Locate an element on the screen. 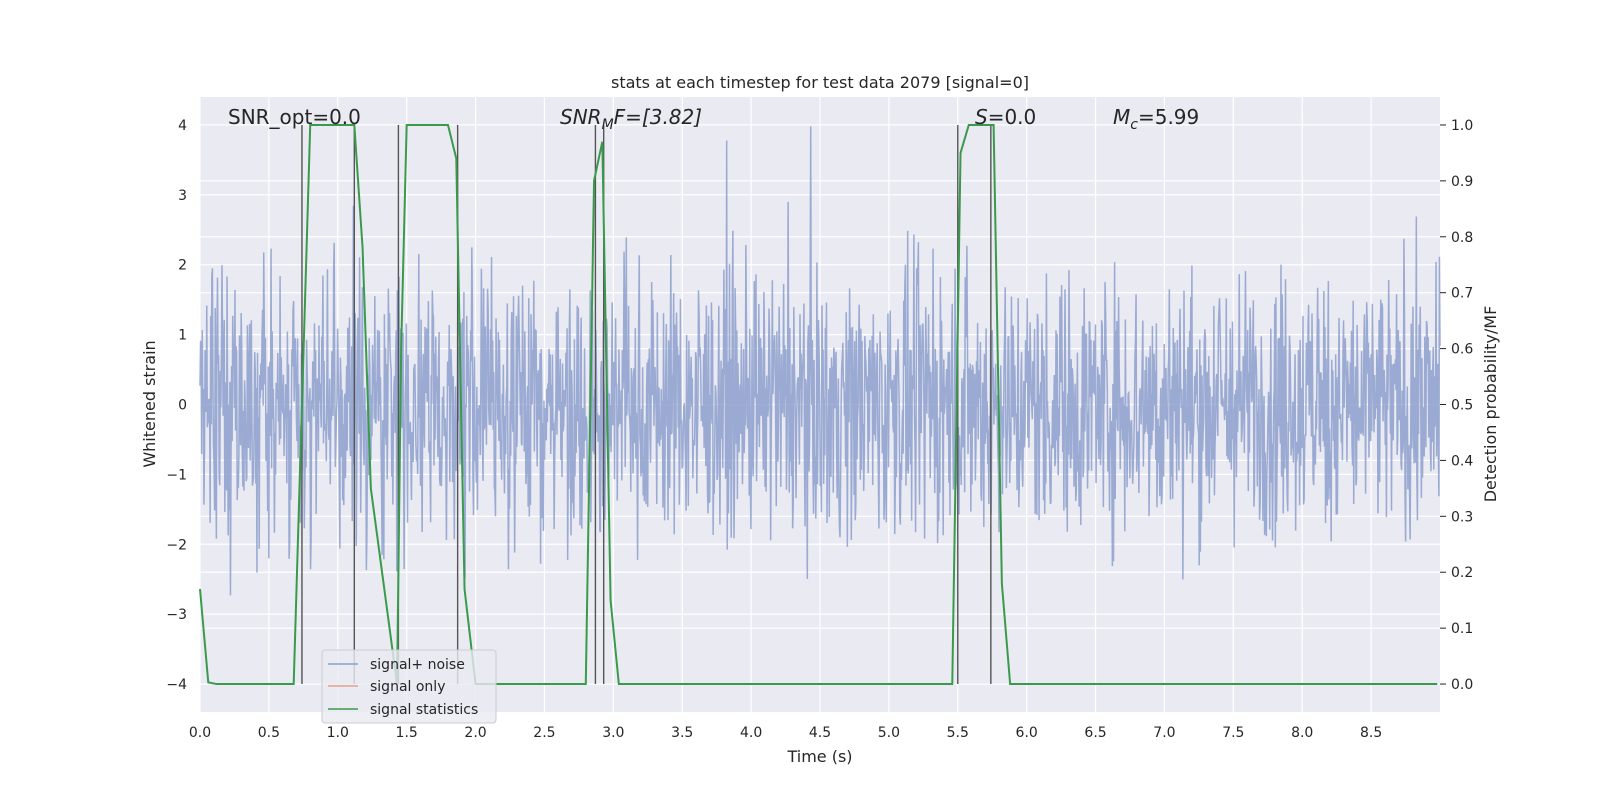 This screenshot has width=1600, height=800. legend-label-signal: signal only is located at coordinates (407, 687).